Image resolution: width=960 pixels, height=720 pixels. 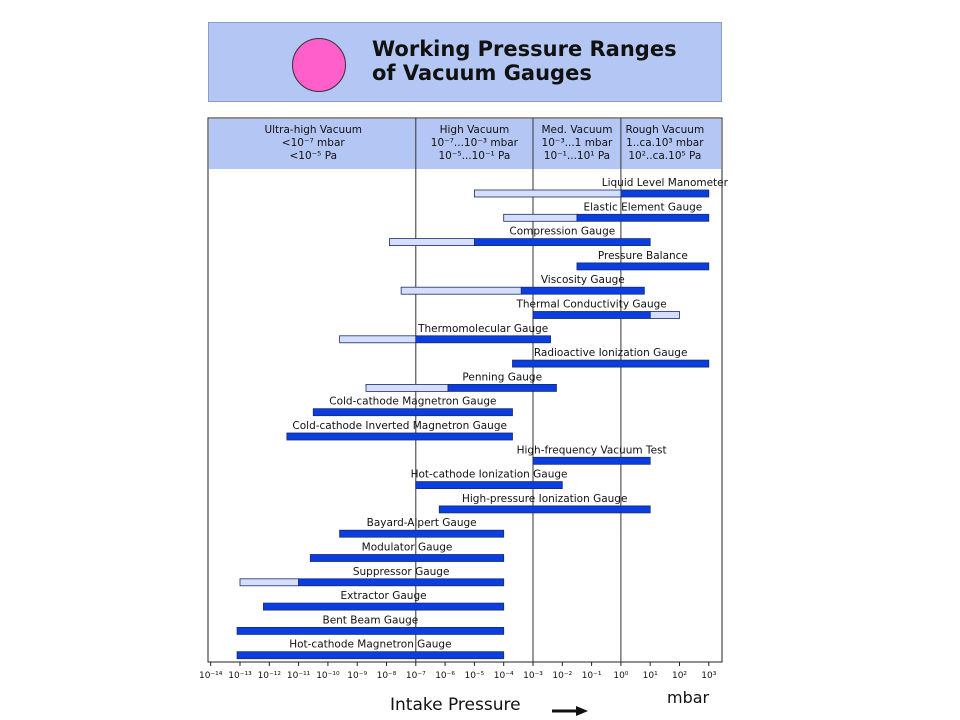 What do you see at coordinates (357, 676) in the screenshot?
I see `x-tick-label: 10⁻⁹` at bounding box center [357, 676].